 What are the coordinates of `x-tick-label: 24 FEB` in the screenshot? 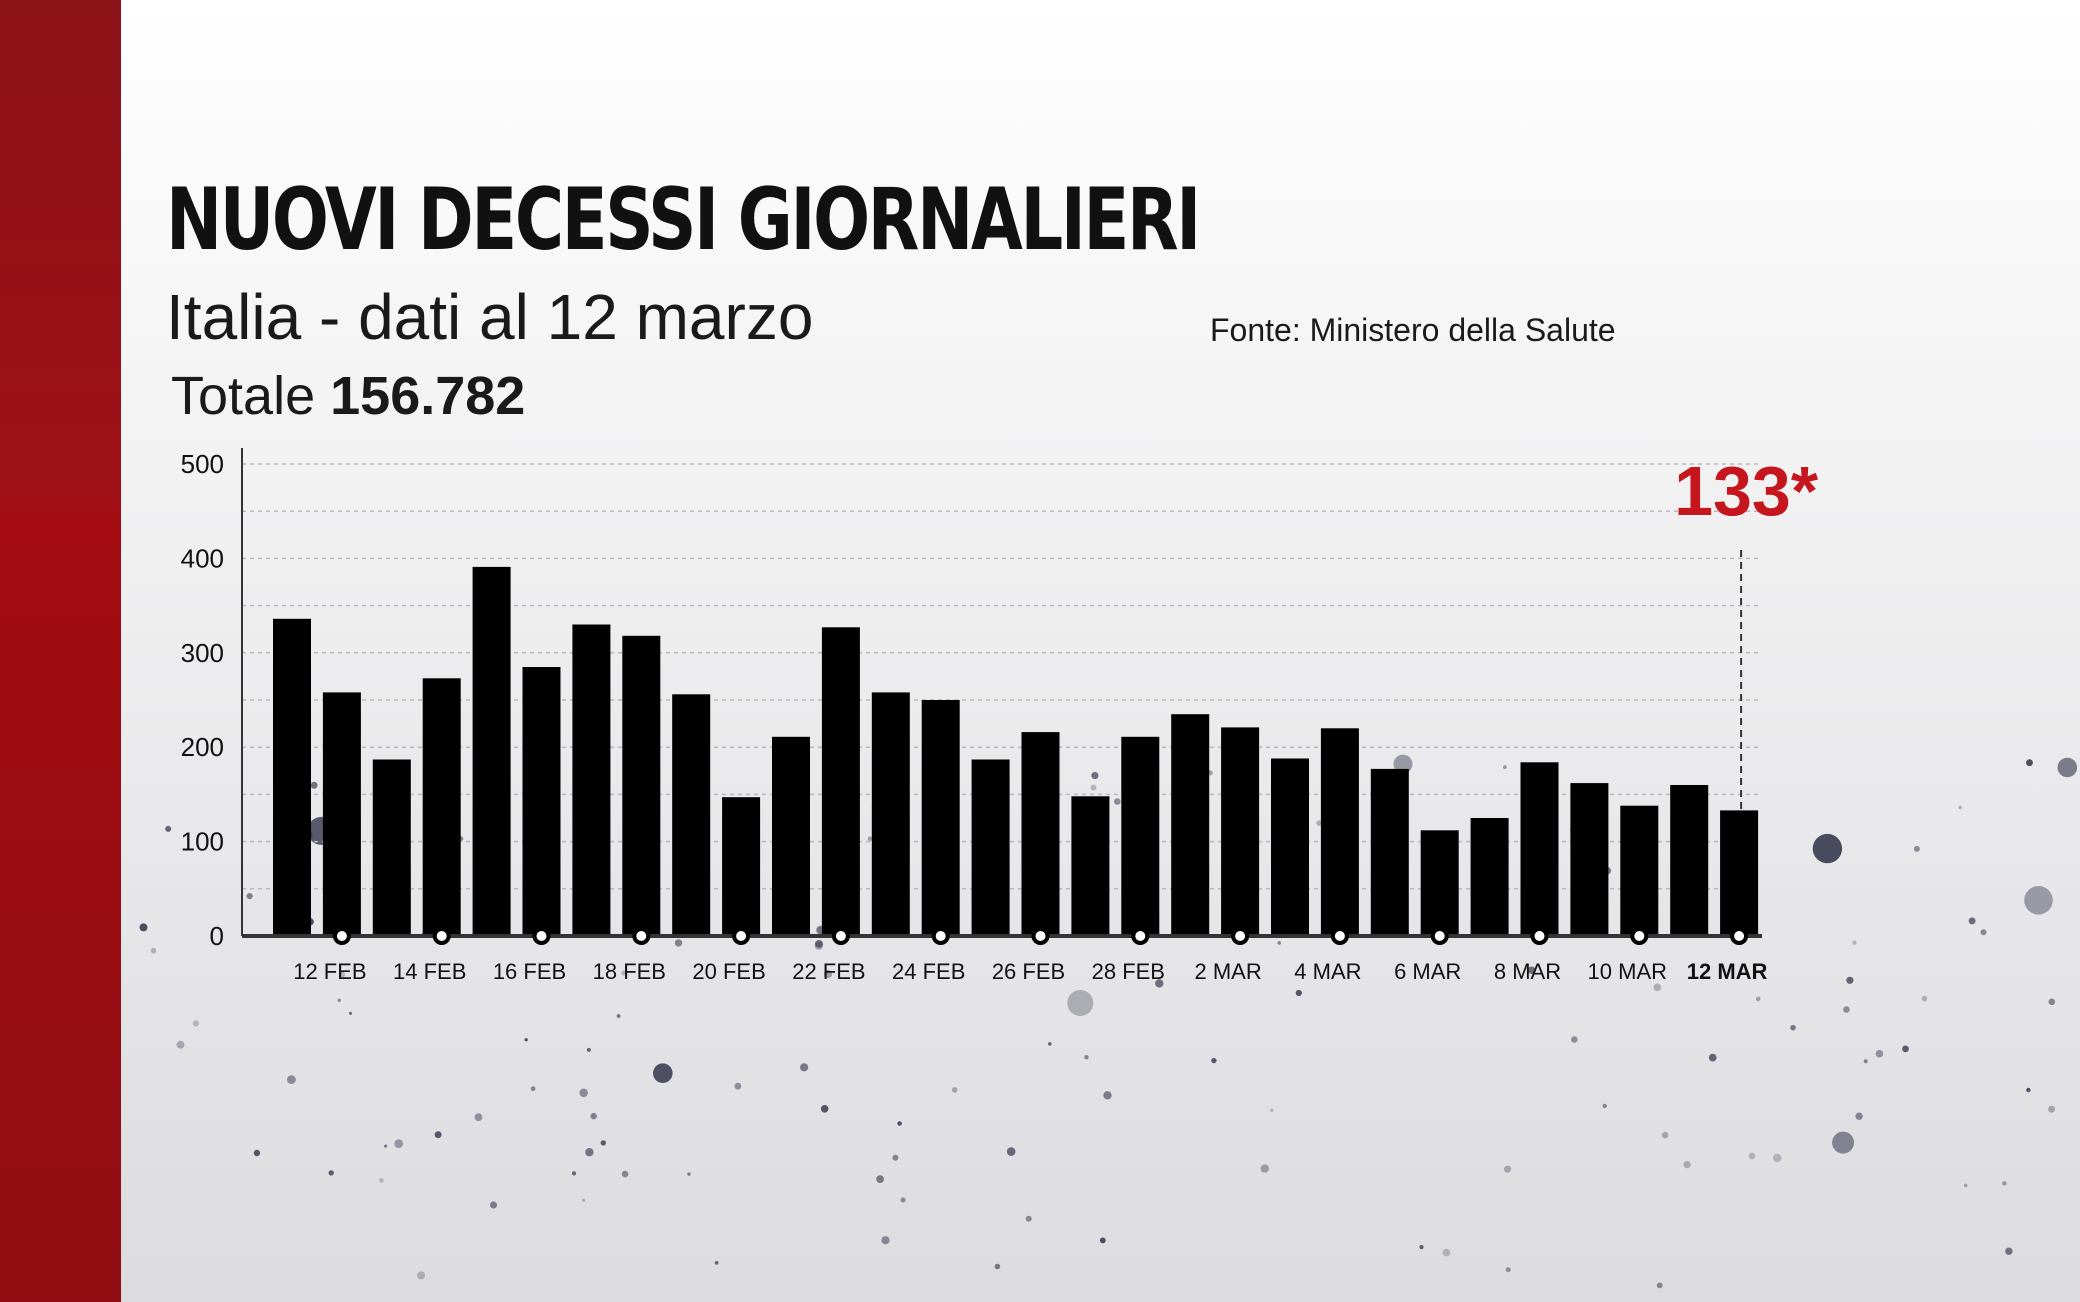 It's located at (928, 971).